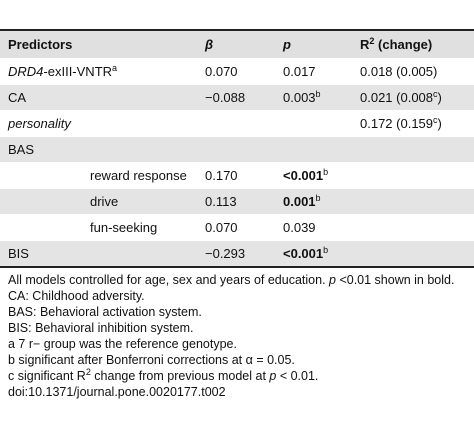 The height and width of the screenshot is (427, 474). I want to click on cell-text: 0.003, so click(299, 97).